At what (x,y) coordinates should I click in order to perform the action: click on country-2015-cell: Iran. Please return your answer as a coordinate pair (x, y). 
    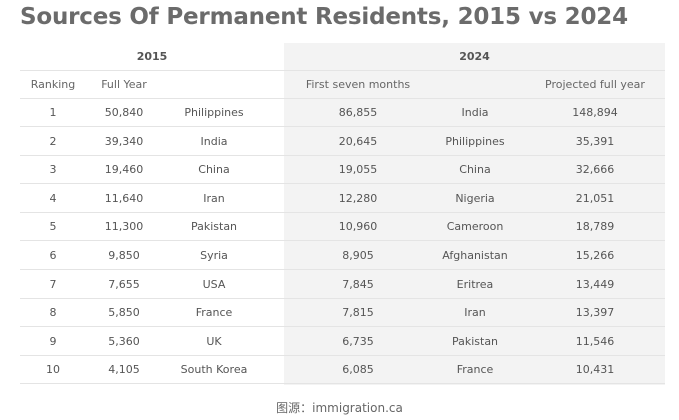
    Looking at the image, I should click on (214, 198).